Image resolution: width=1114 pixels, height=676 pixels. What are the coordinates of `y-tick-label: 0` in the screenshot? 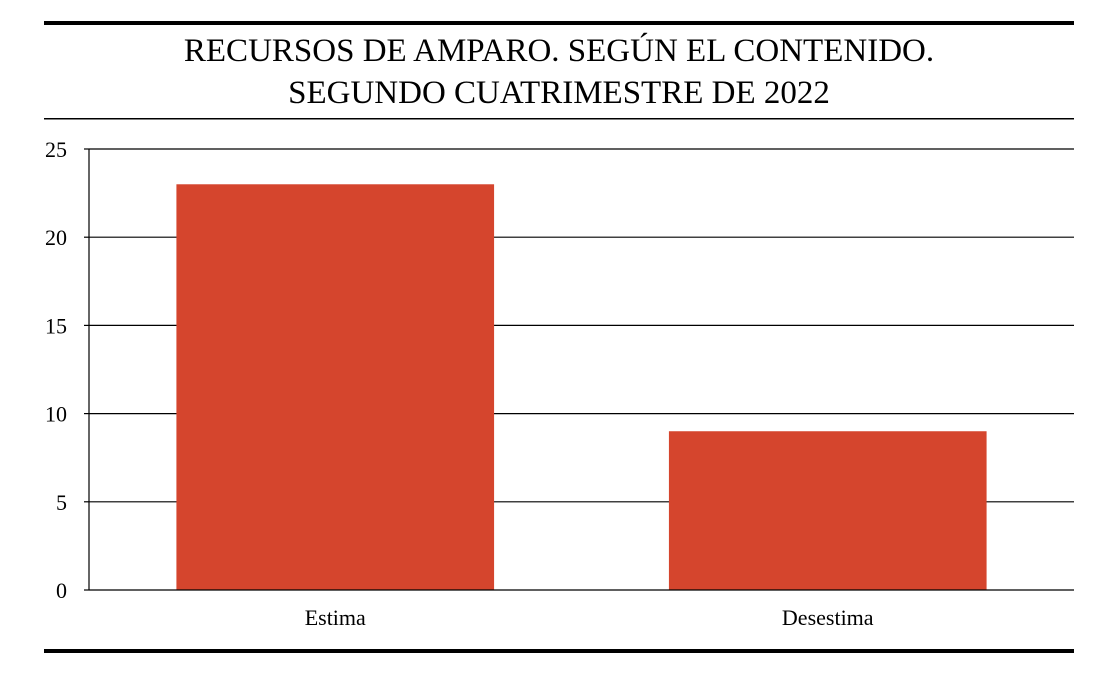 It's located at (61, 590).